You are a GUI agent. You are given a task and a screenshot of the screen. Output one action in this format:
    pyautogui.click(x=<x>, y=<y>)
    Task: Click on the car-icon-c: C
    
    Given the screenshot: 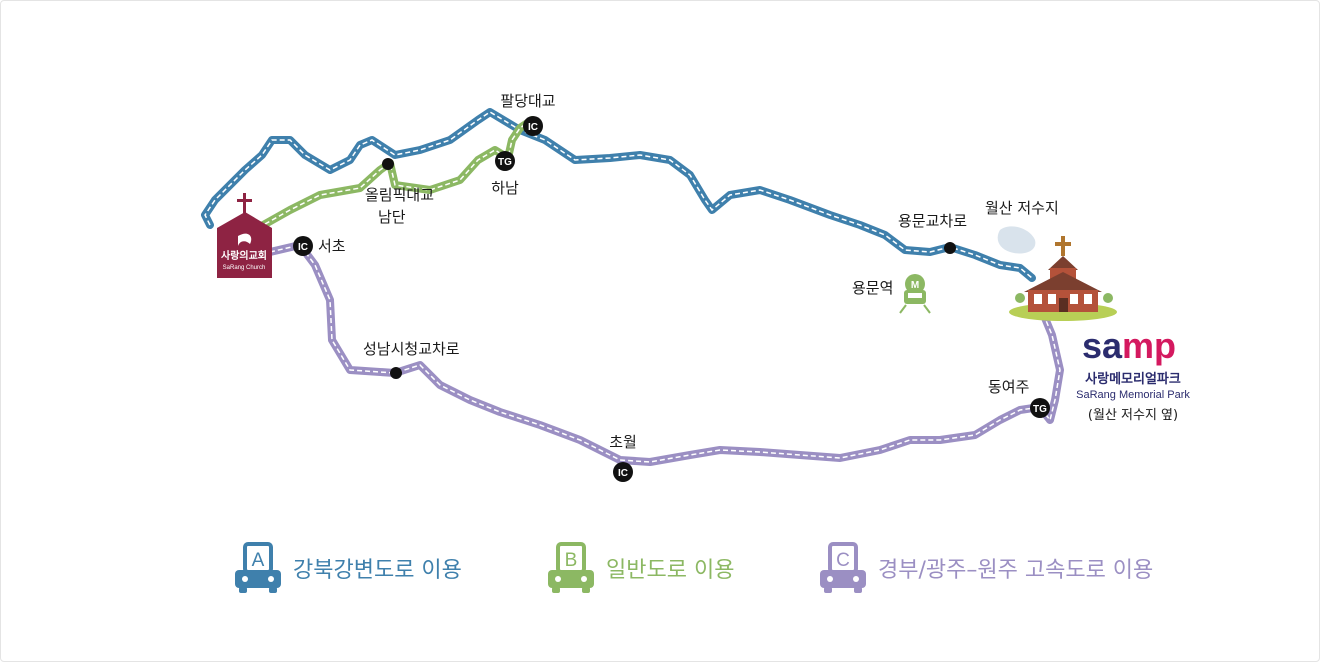 What is the action you would take?
    pyautogui.click(x=843, y=567)
    